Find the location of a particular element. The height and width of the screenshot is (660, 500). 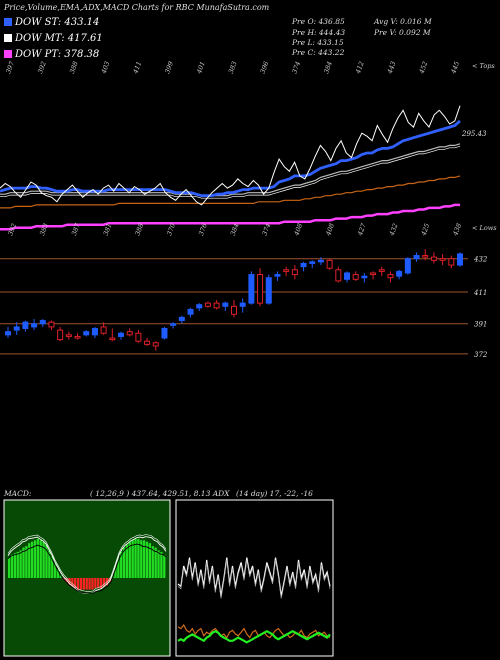

top-tick-label: 396 is located at coordinates (265, 67).